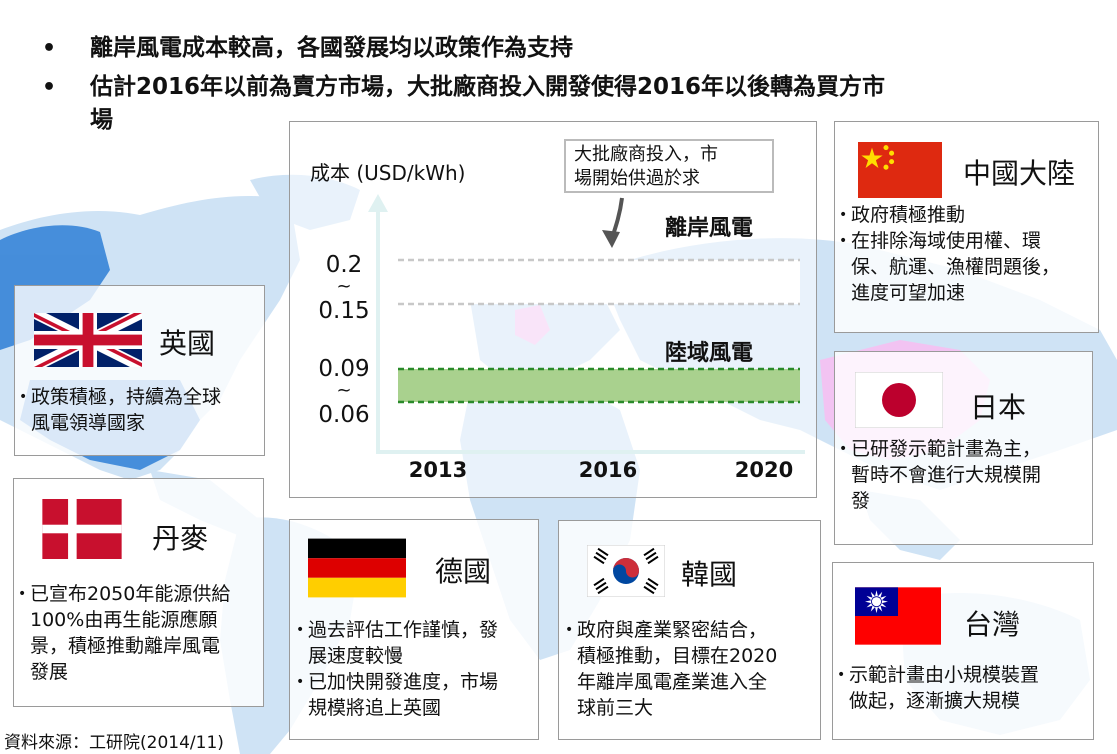  What do you see at coordinates (899, 400) in the screenshot?
I see `japan-flag-icon` at bounding box center [899, 400].